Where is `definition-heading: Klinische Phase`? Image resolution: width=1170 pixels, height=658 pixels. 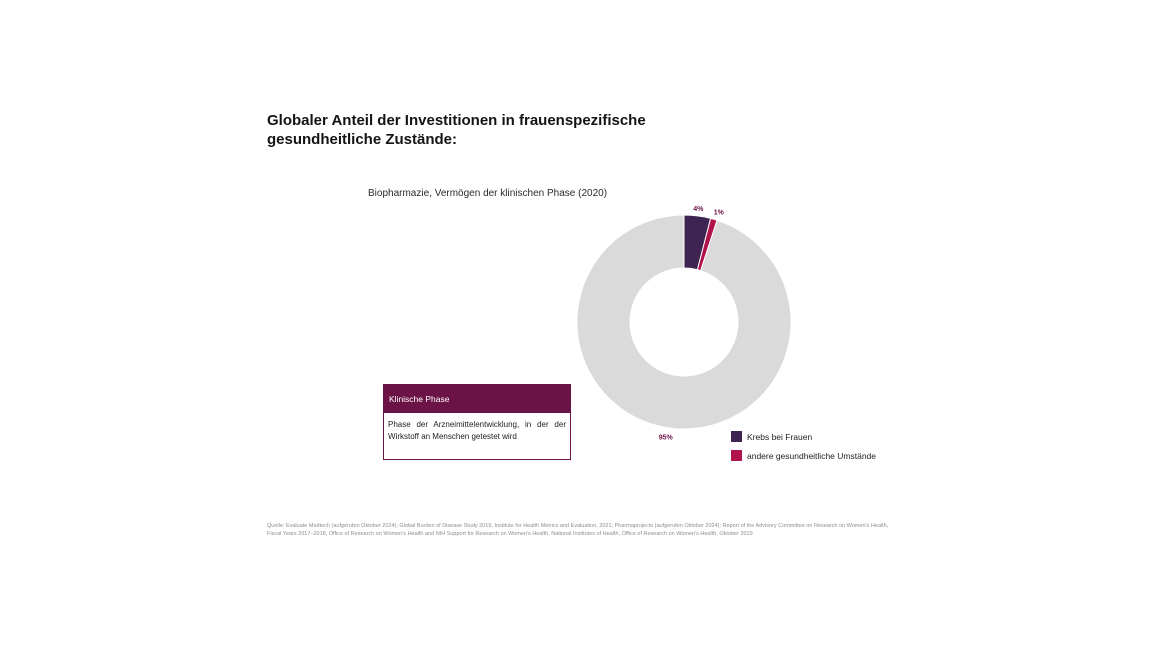 definition-heading: Klinische Phase is located at coordinates (477, 399).